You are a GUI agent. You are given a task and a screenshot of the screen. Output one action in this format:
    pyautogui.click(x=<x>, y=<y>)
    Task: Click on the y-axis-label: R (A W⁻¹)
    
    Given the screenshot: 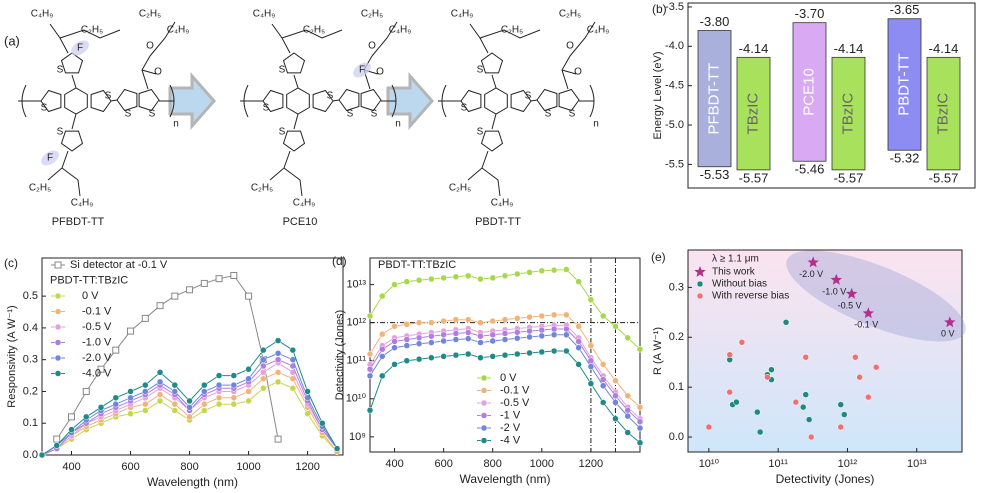 What is the action you would take?
    pyautogui.click(x=658, y=351)
    